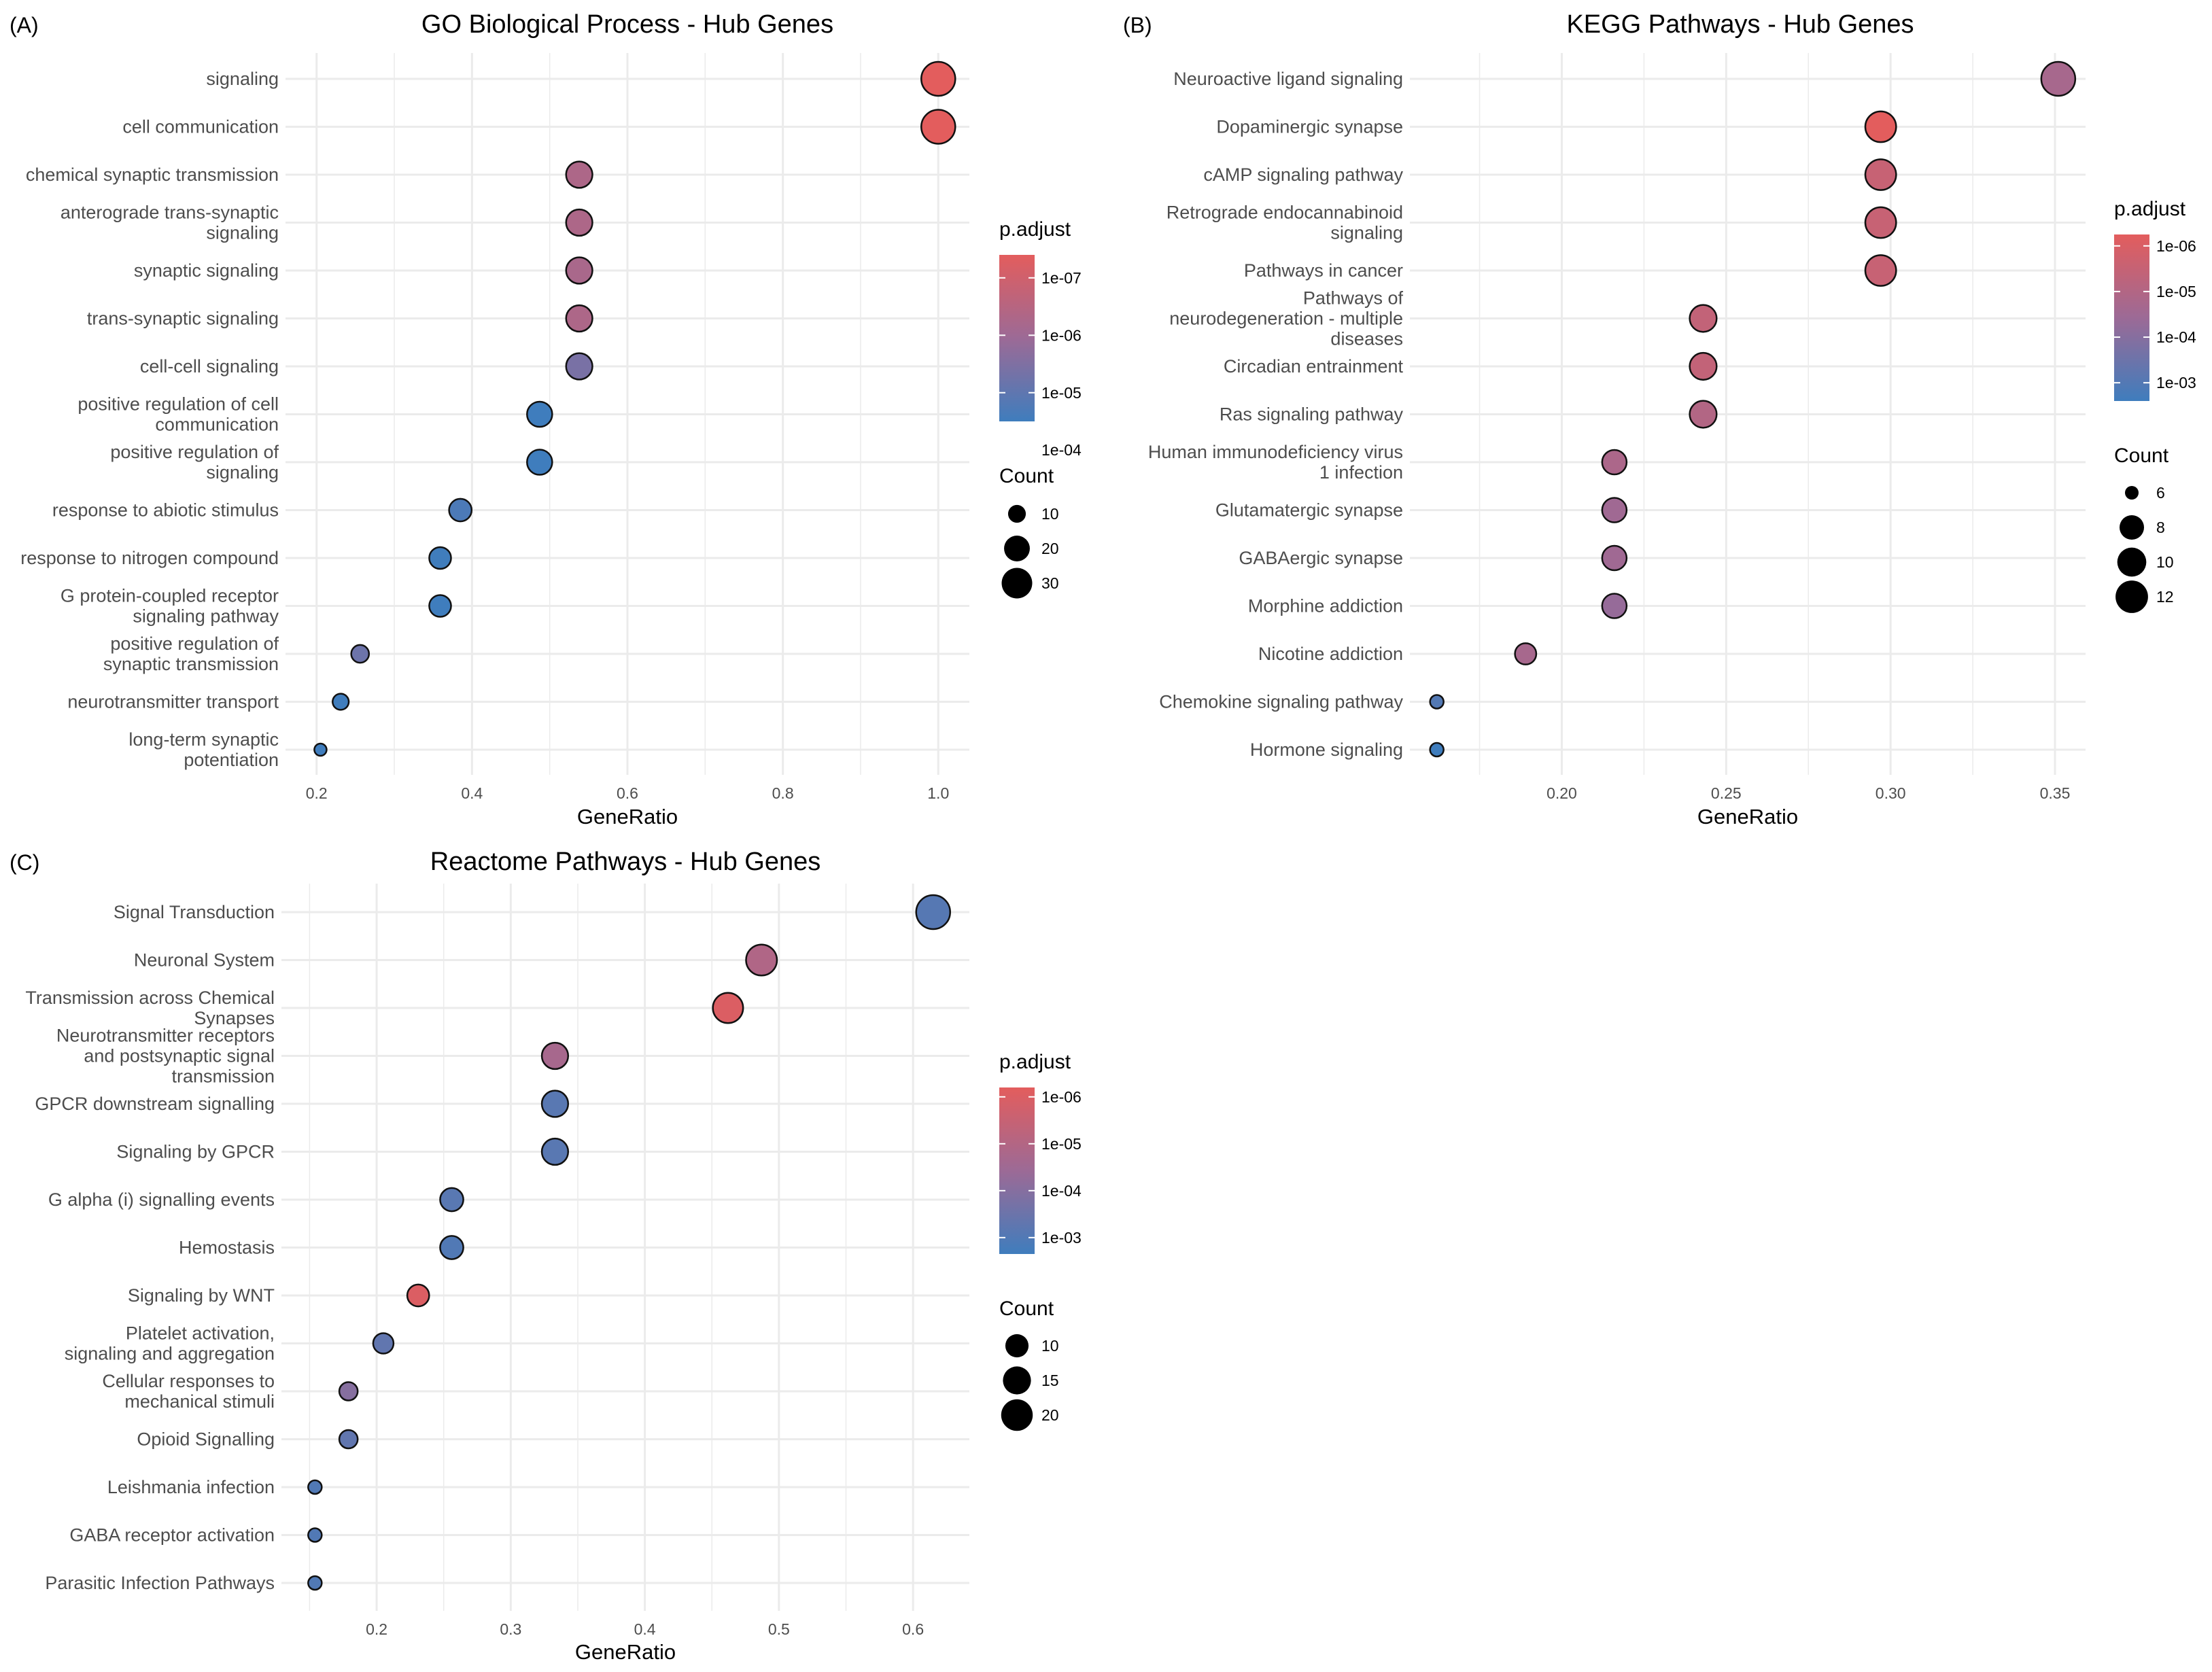 The width and height of the screenshot is (2212, 1672). I want to click on point-chemokine-signaling-pathway, so click(1437, 702).